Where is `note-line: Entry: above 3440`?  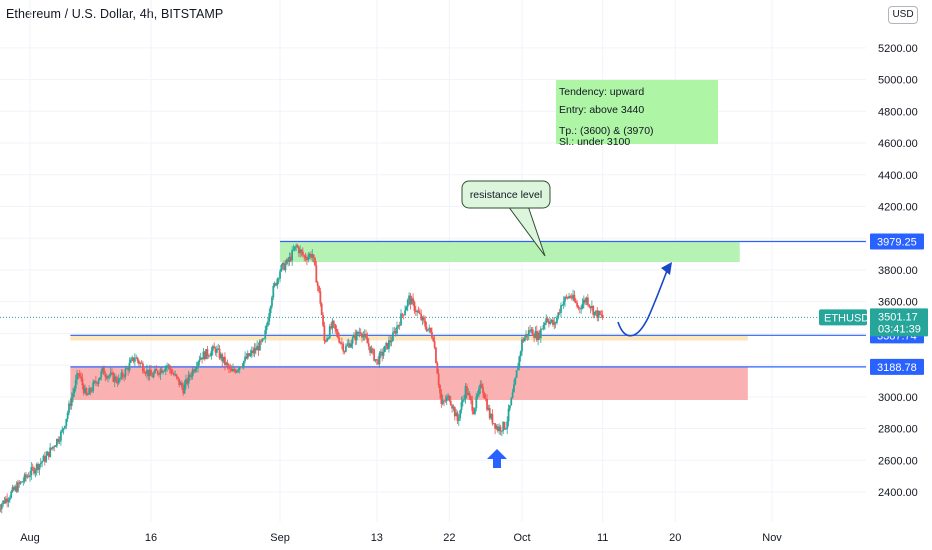 note-line: Entry: above 3440 is located at coordinates (601, 110).